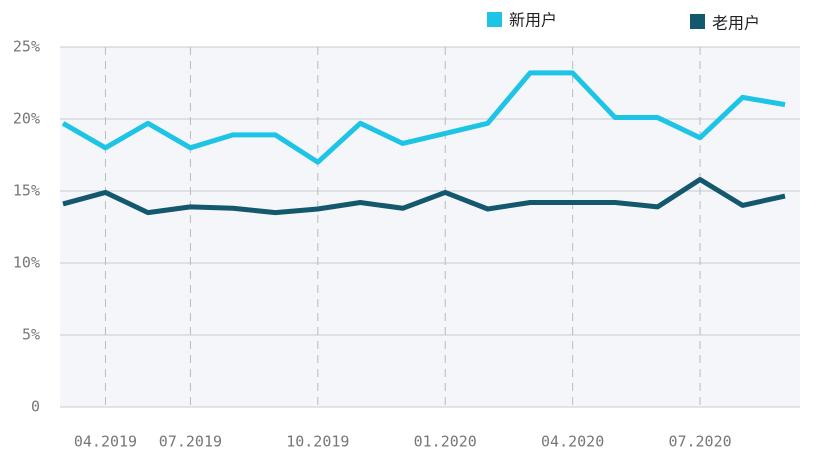 This screenshot has height=471, width=817. Describe the element at coordinates (736, 23) in the screenshot. I see `legend-label: 老用户` at that location.